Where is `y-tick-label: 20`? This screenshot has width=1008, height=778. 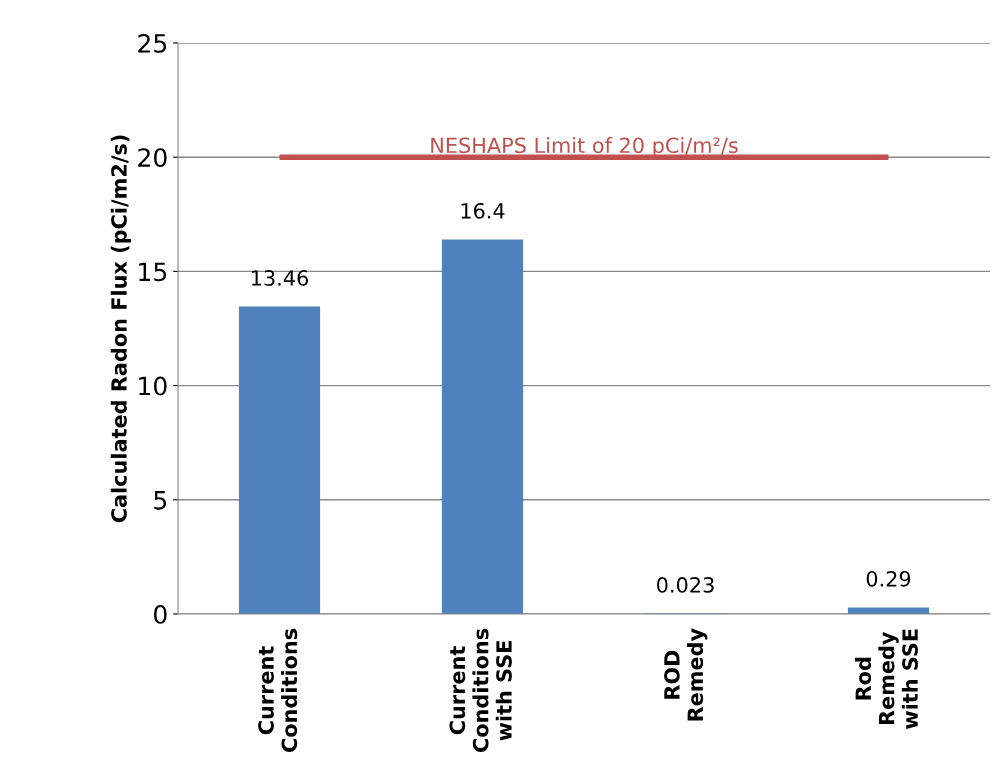 y-tick-label: 20 is located at coordinates (152, 158).